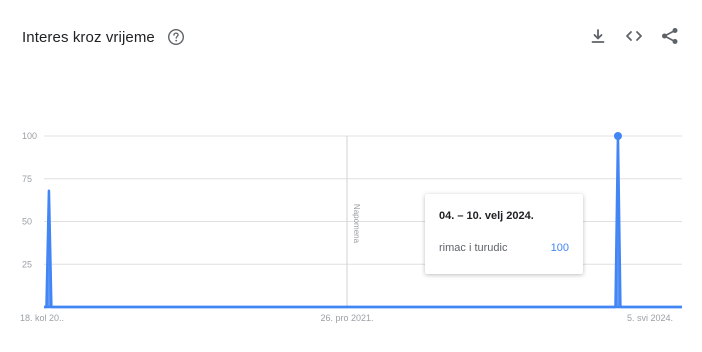 The width and height of the screenshot is (702, 352). Describe the element at coordinates (486, 216) in the screenshot. I see `tooltip-date: 04. – 10. velj 2024.` at that location.